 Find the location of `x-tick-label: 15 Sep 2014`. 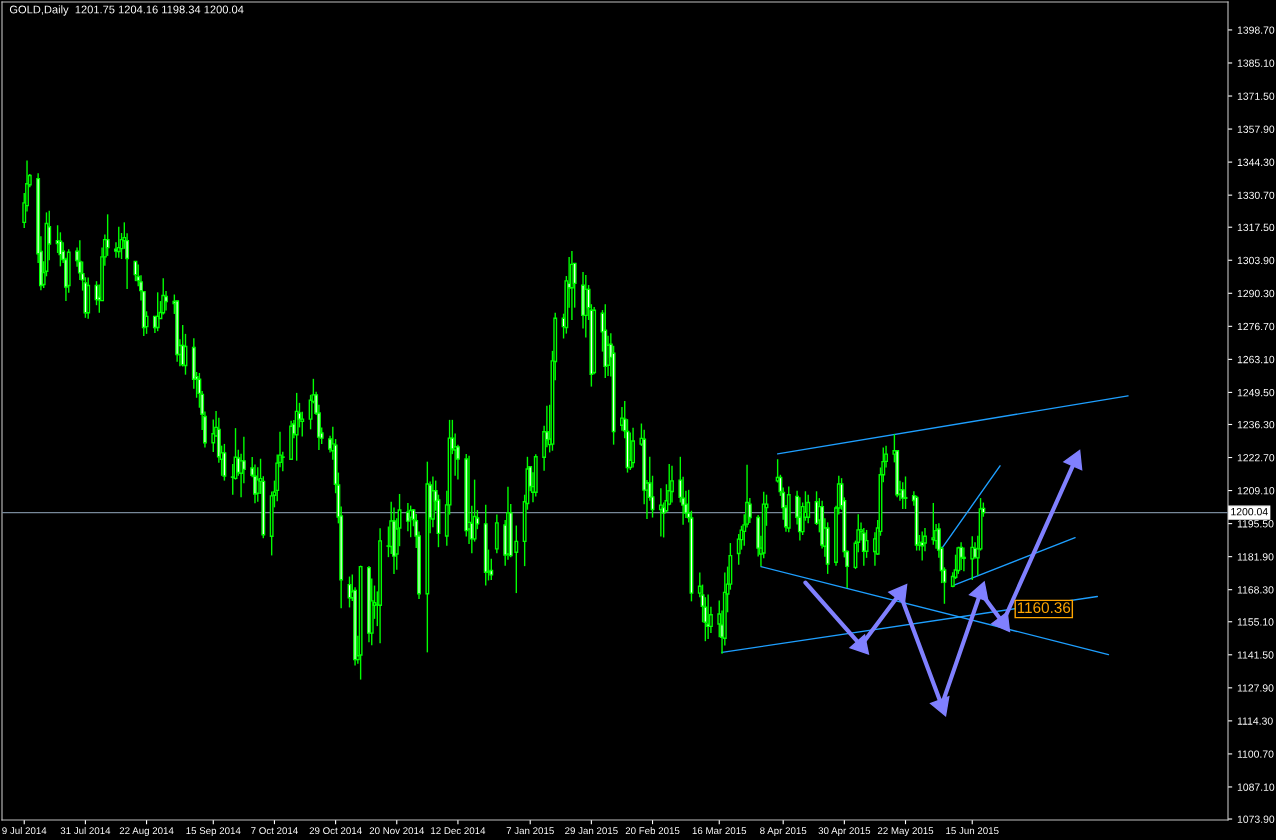

x-tick-label: 15 Sep 2014 is located at coordinates (213, 832).